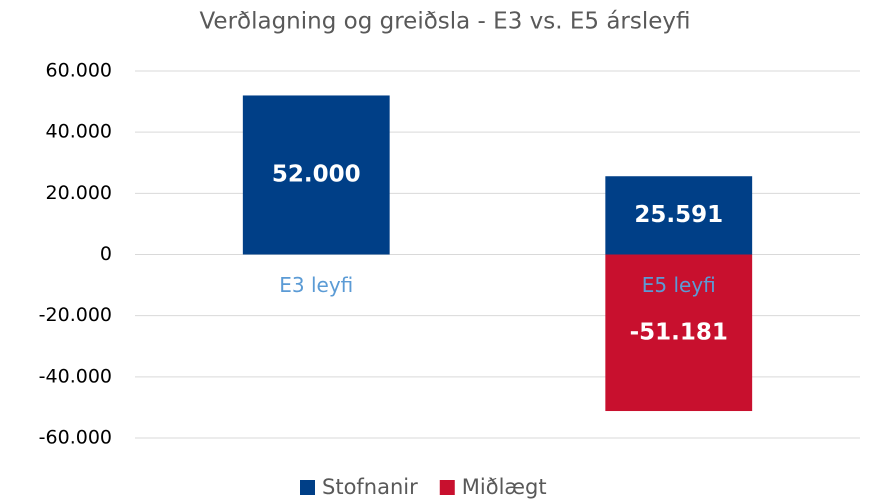 Image resolution: width=869 pixels, height=503 pixels. I want to click on y-tick-label: 60.000, so click(79, 71).